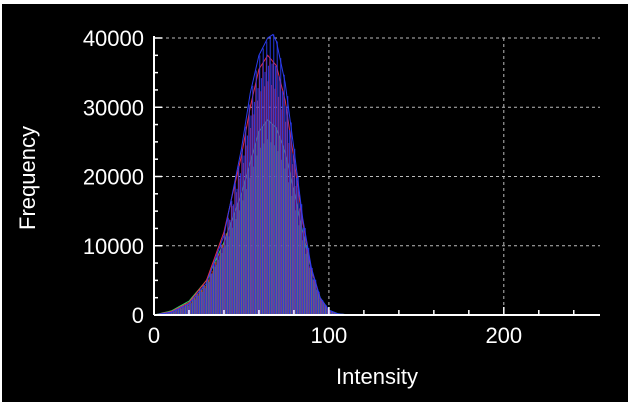 Image resolution: width=630 pixels, height=406 pixels. Describe the element at coordinates (138, 315) in the screenshot. I see `y-tick-label: 0` at that location.